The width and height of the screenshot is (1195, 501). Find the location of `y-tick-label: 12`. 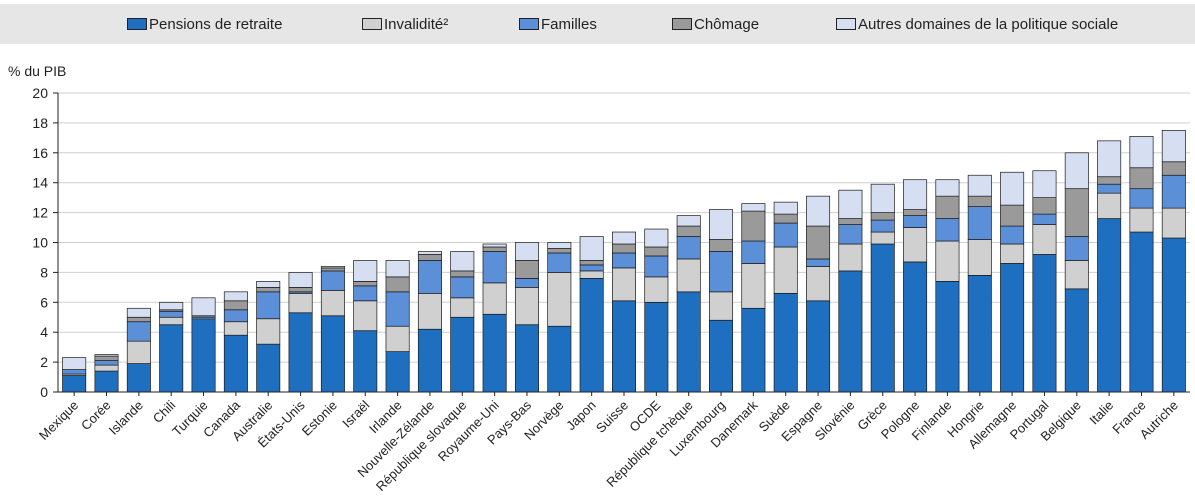

y-tick-label: 12 is located at coordinates (40, 213).